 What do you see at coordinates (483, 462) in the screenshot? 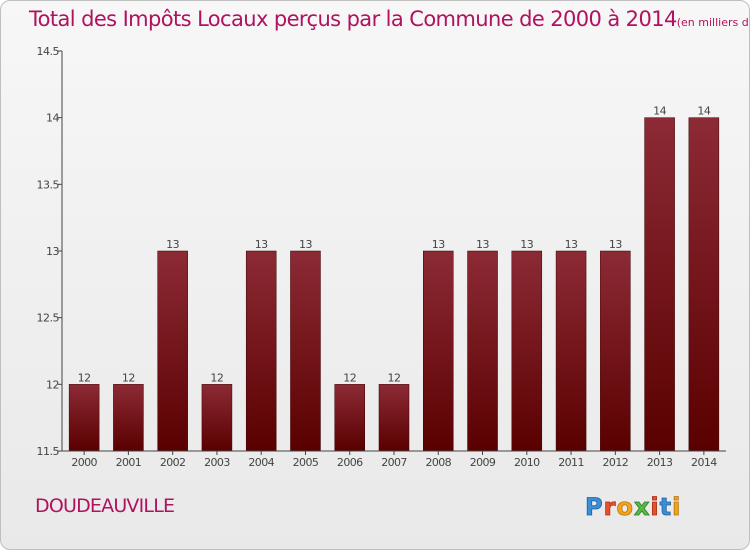
I see `x-tick-label: 2009` at bounding box center [483, 462].